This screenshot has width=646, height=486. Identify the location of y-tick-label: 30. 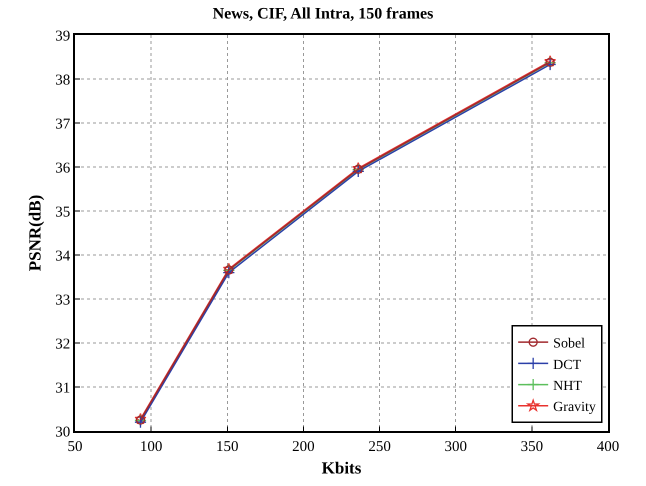
(62, 432).